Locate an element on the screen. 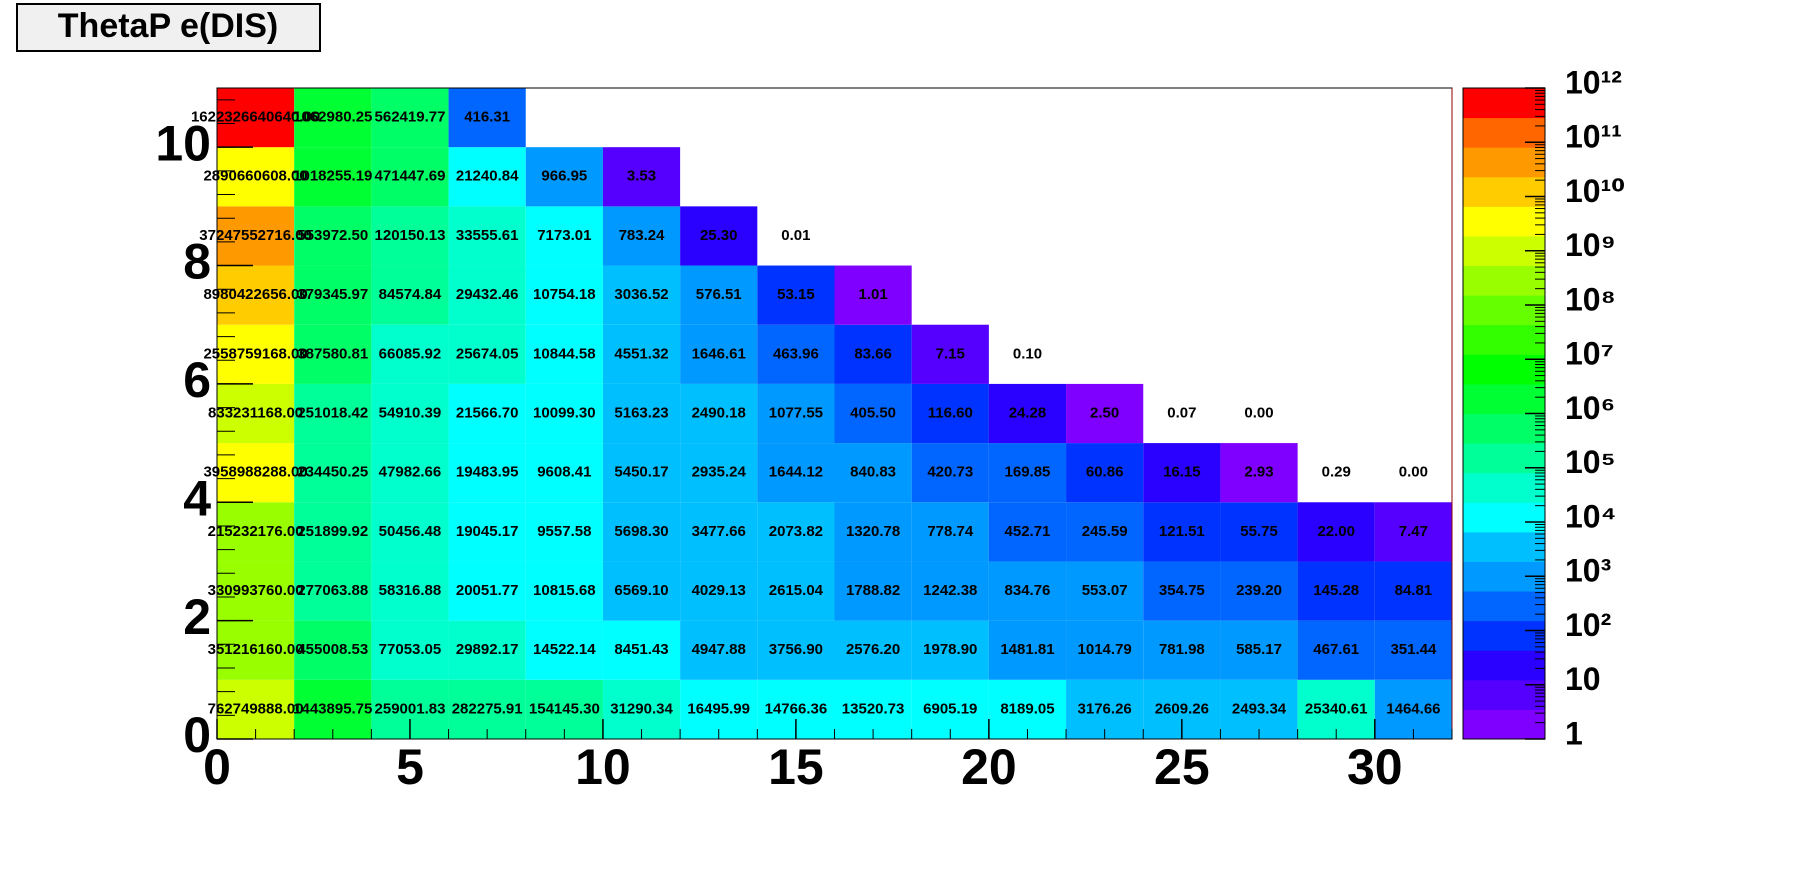 The height and width of the screenshot is (872, 1796). cell-label: 834.76 is located at coordinates (1028, 590).